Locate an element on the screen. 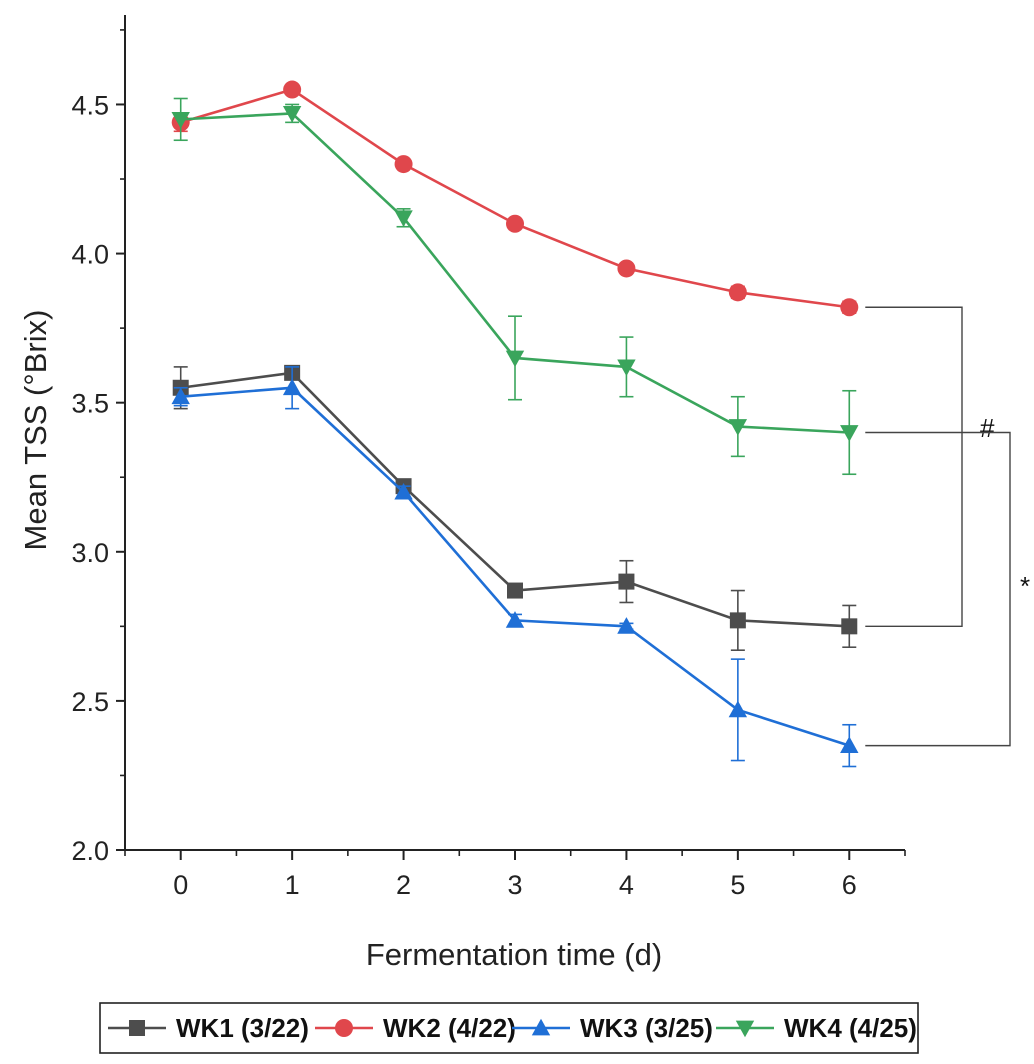 The width and height of the screenshot is (1034, 1064). significance-label: * is located at coordinates (1025, 586).